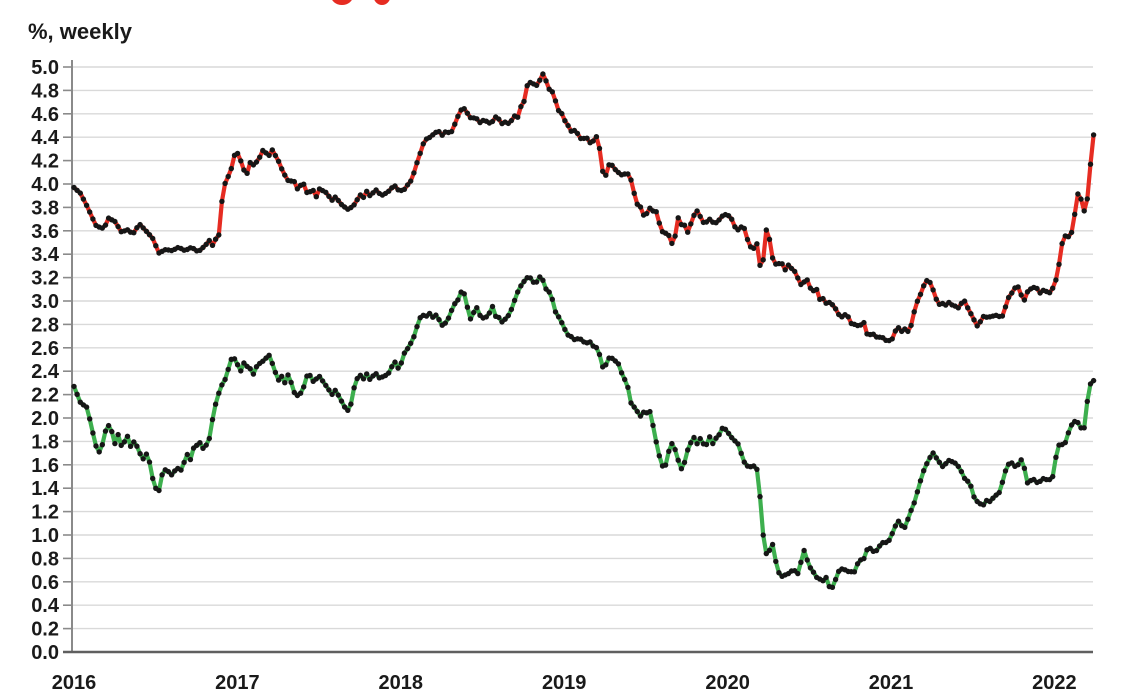 This screenshot has width=1125, height=700. I want to click on y-tick-label: 1.0, so click(45, 536).